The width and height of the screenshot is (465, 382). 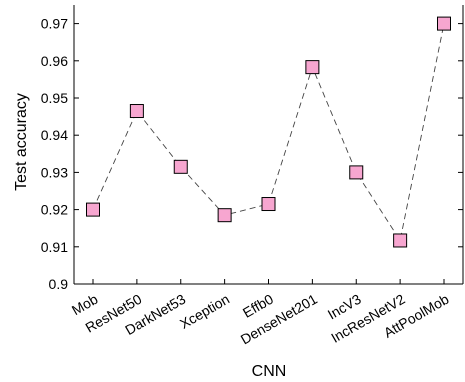 What do you see at coordinates (269, 371) in the screenshot?
I see `x-axis-label: CNN` at bounding box center [269, 371].